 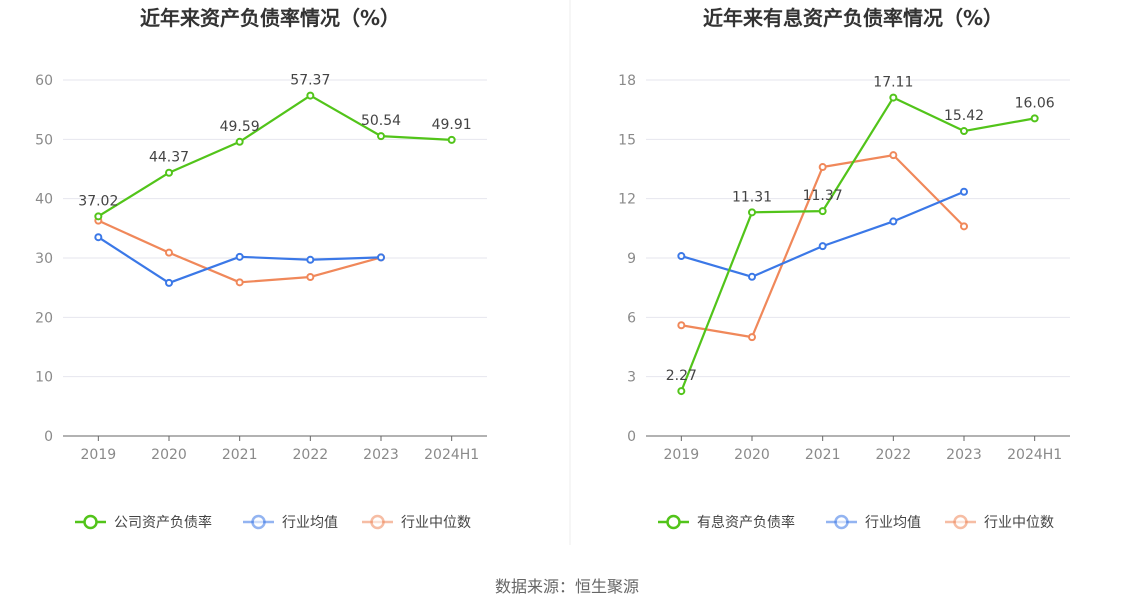 What do you see at coordinates (169, 158) in the screenshot?
I see `data-label: 44.37` at bounding box center [169, 158].